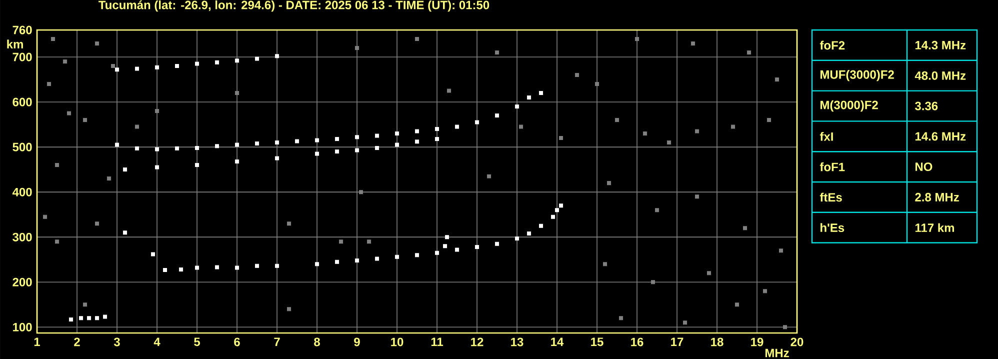 The image size is (998, 359). Describe the element at coordinates (797, 342) in the screenshot. I see `x-tick-label: 20` at that location.